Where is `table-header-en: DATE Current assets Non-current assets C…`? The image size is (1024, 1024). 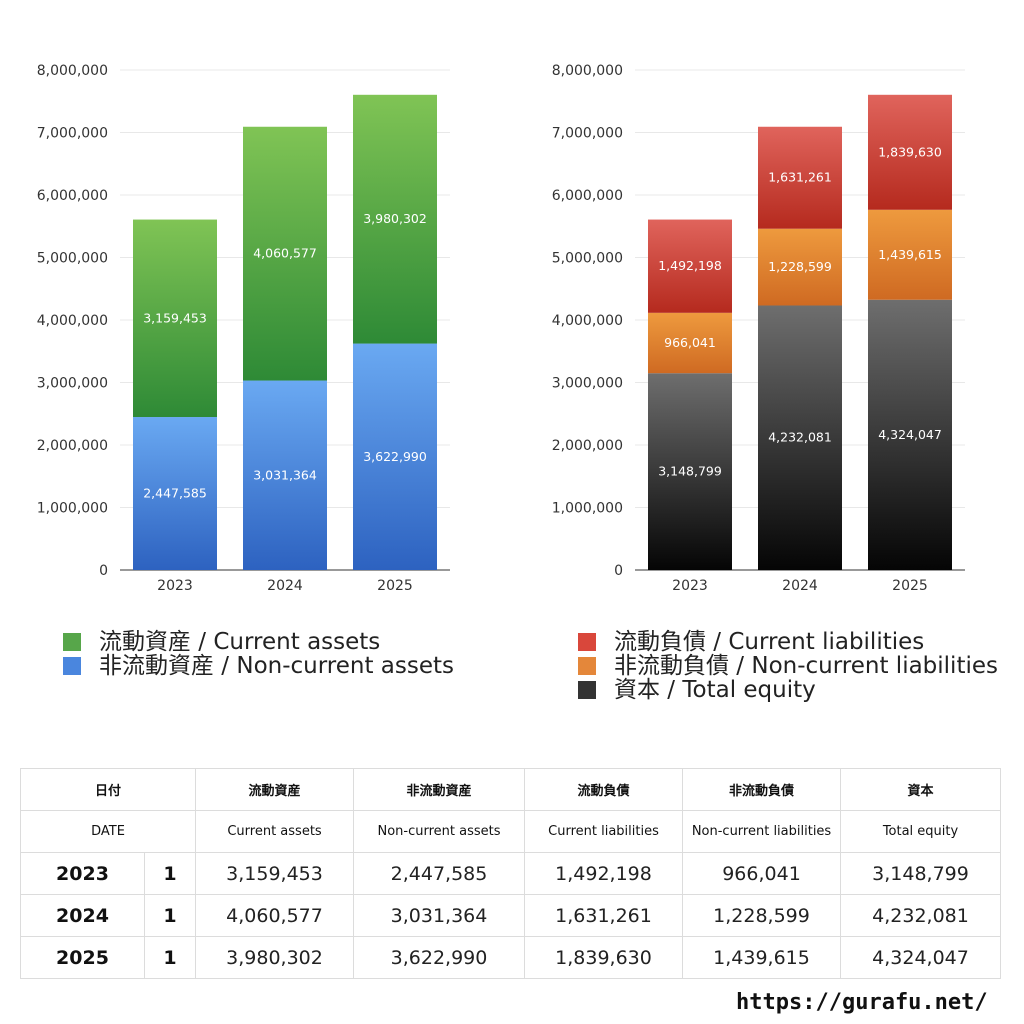
table-header-en: DATE Current assets Non-current assets C… is located at coordinates (510, 831).